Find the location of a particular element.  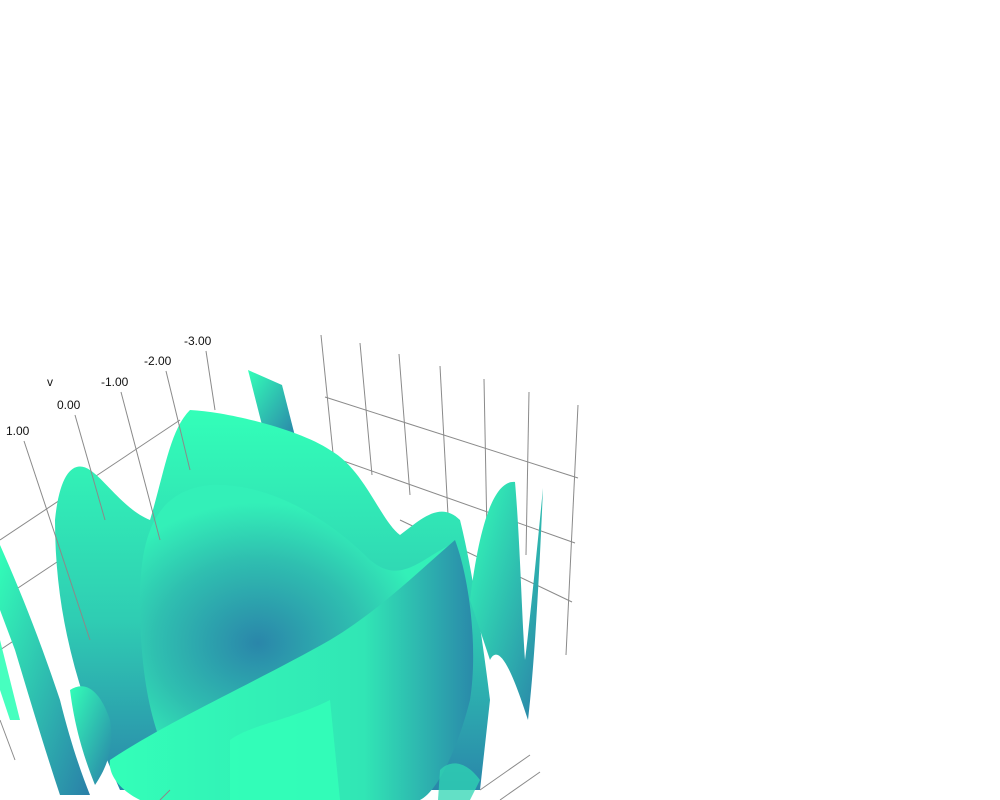

y-axis-title: v is located at coordinates (50, 382).